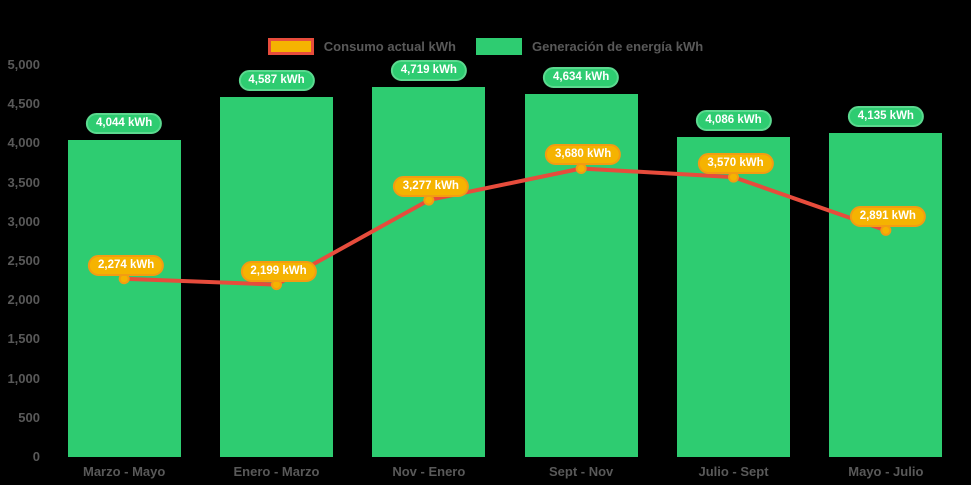 The image size is (971, 485). What do you see at coordinates (36, 456) in the screenshot?
I see `y-tick-label: 0` at bounding box center [36, 456].